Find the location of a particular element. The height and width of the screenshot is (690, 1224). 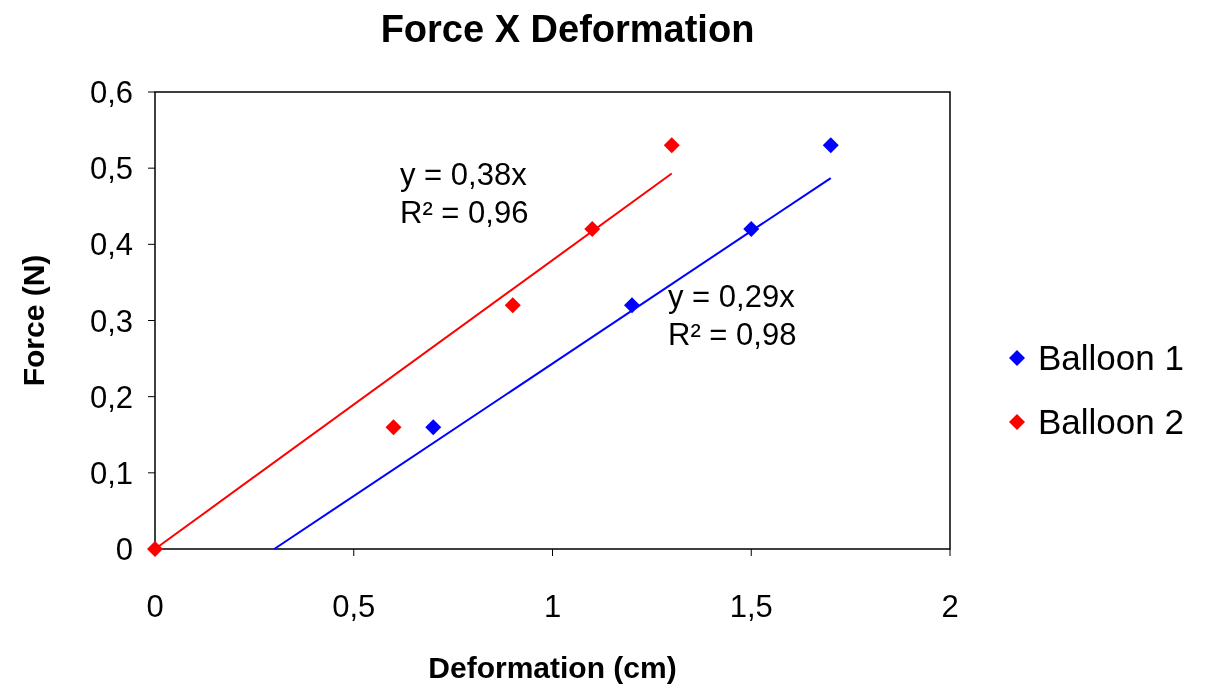

y-tick-label: 0,3 is located at coordinates (111, 321).